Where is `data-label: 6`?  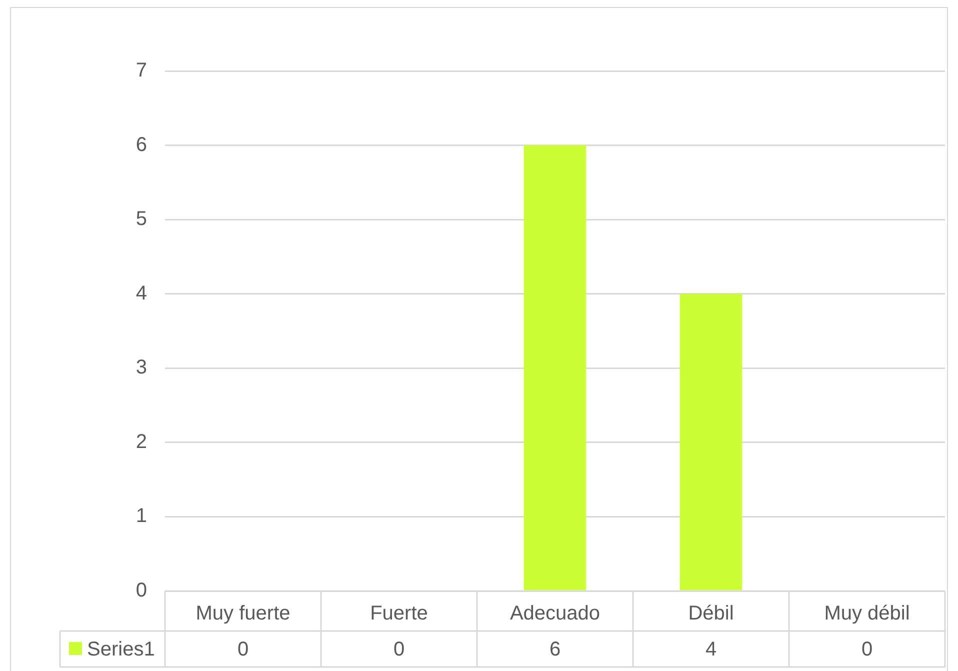 data-label: 6 is located at coordinates (555, 649).